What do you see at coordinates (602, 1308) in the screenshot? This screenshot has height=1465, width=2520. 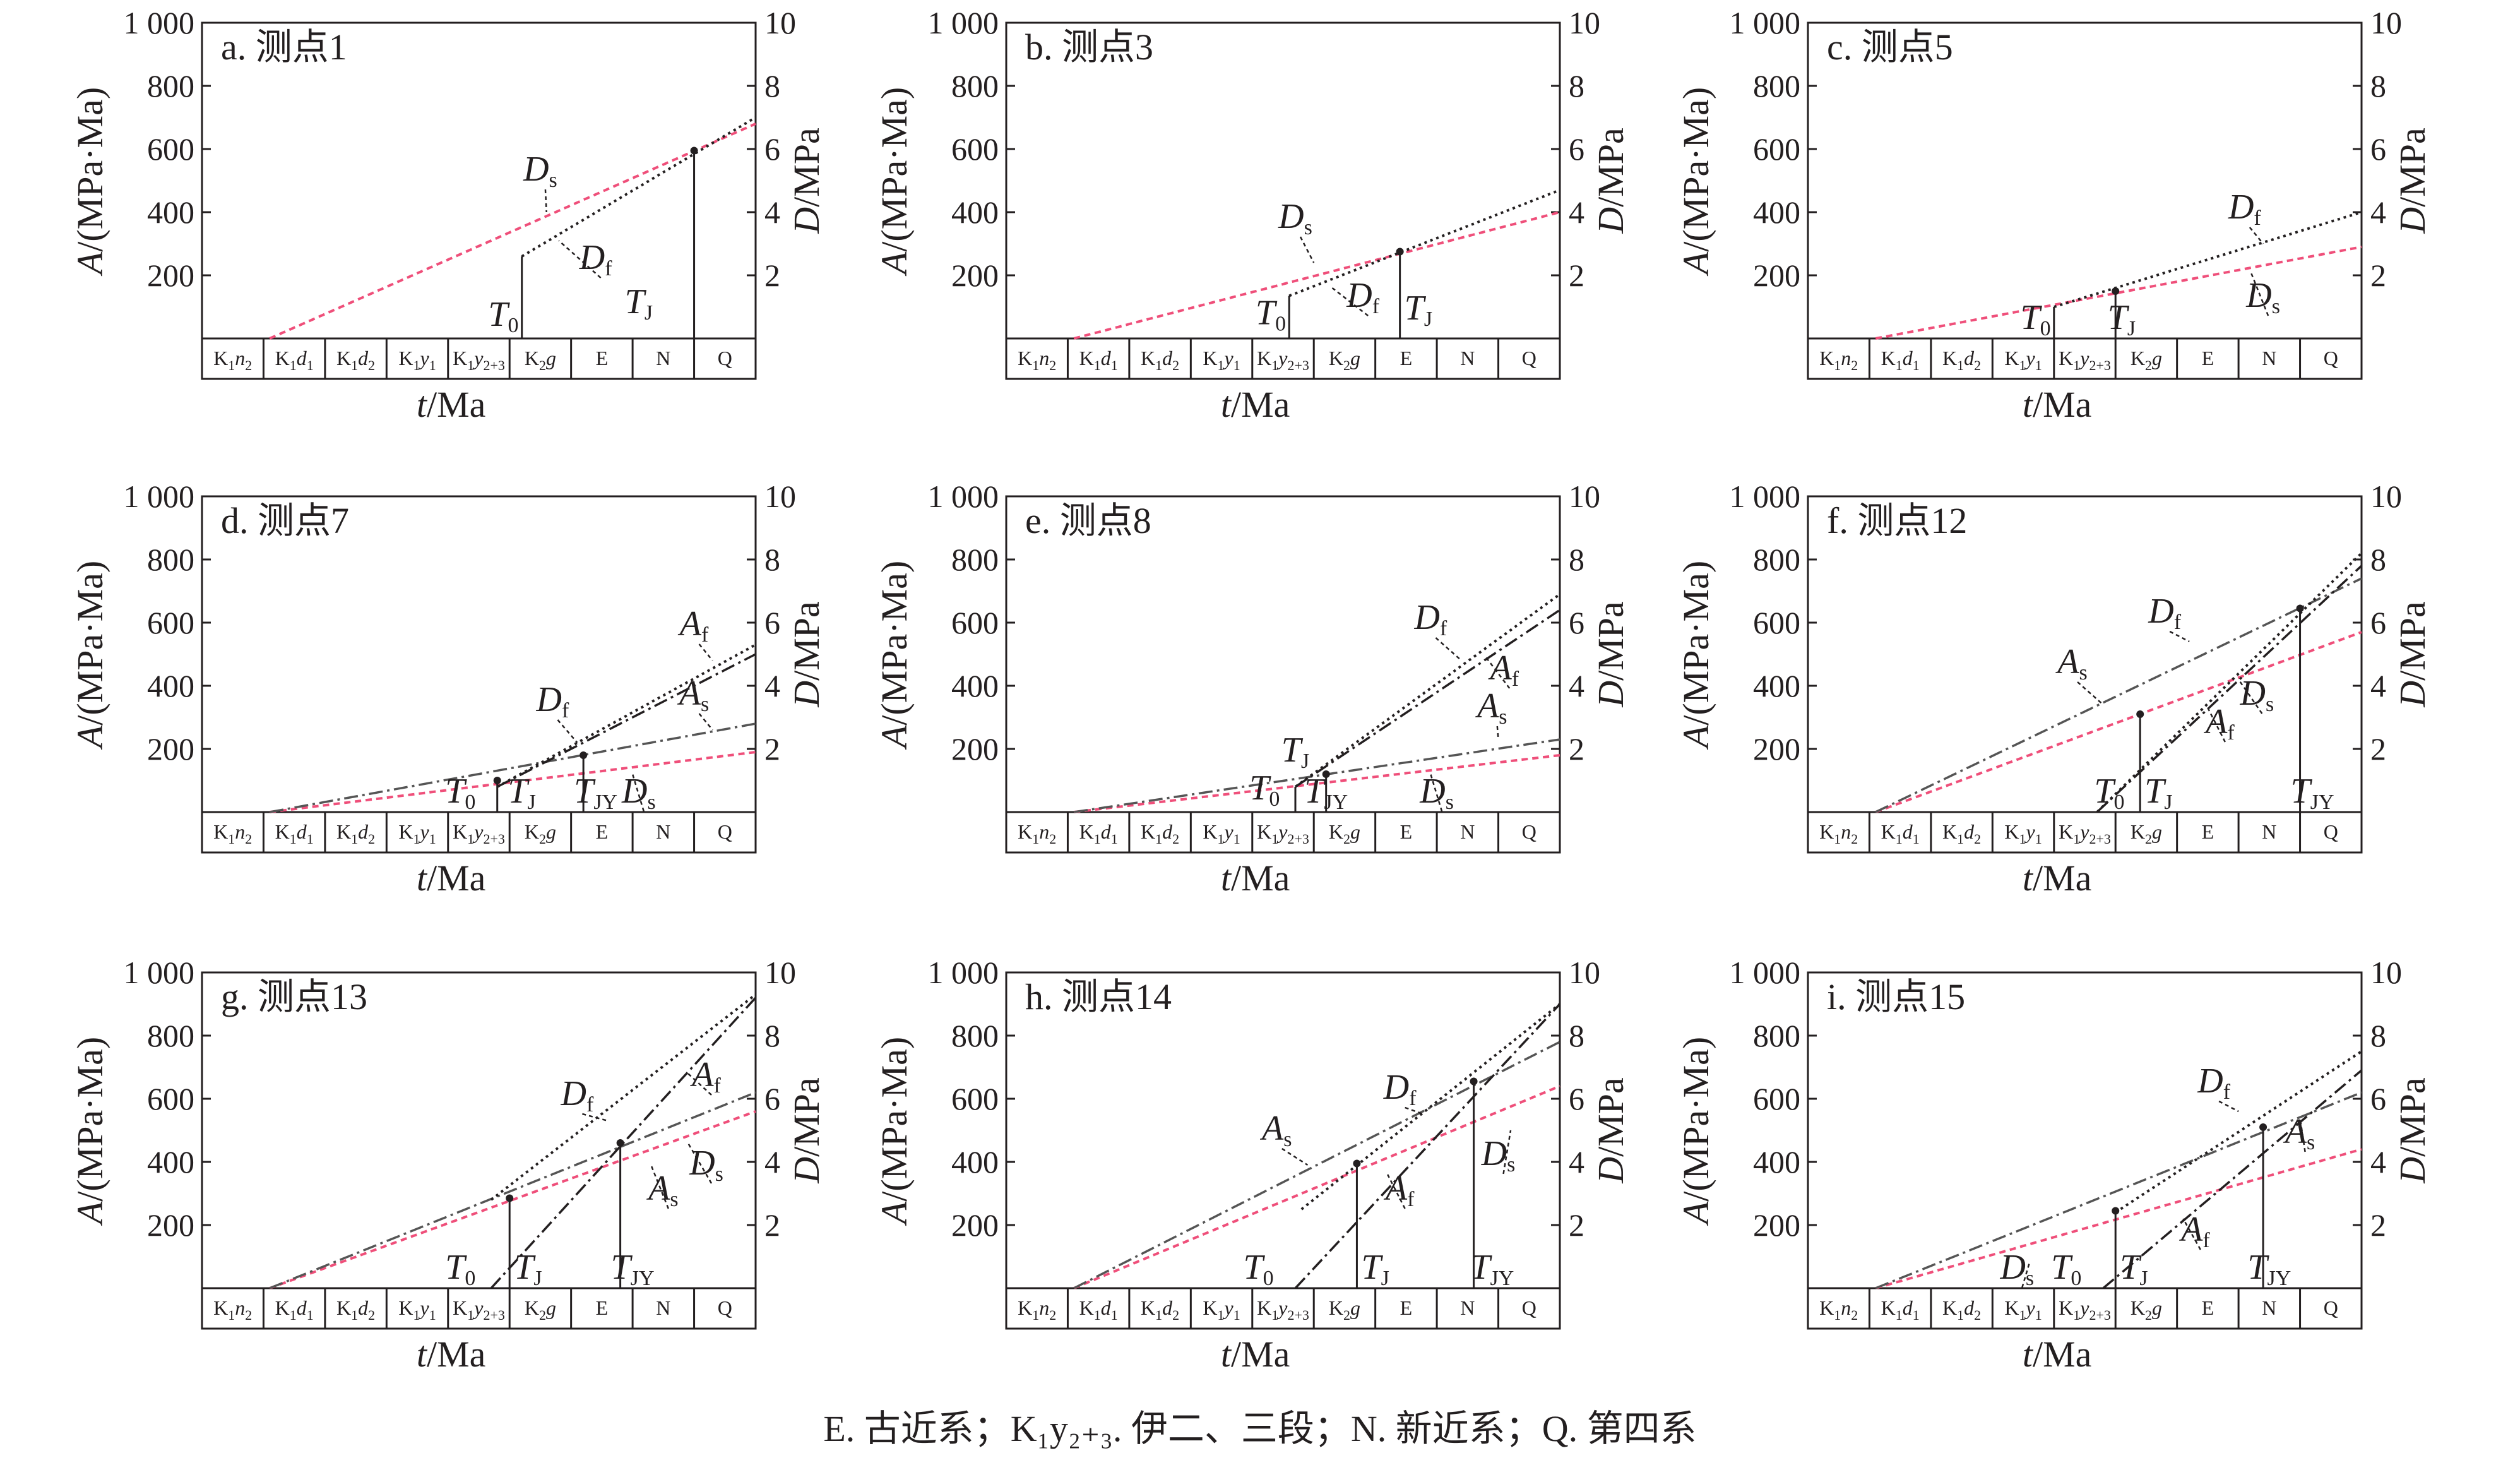 I see `strata-label: E` at bounding box center [602, 1308].